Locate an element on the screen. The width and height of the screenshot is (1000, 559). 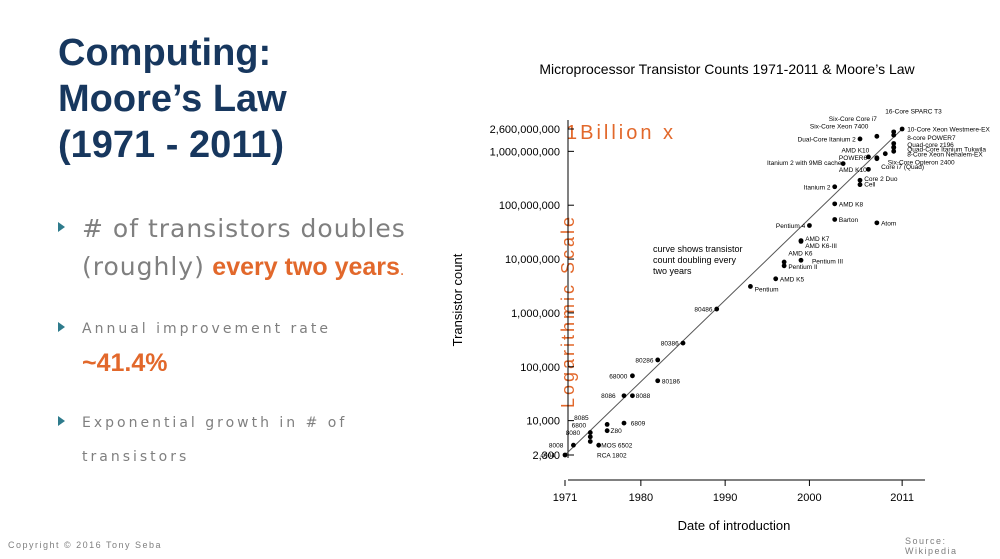
title-line-3: (1971 - 2011) is located at coordinates (171, 145).